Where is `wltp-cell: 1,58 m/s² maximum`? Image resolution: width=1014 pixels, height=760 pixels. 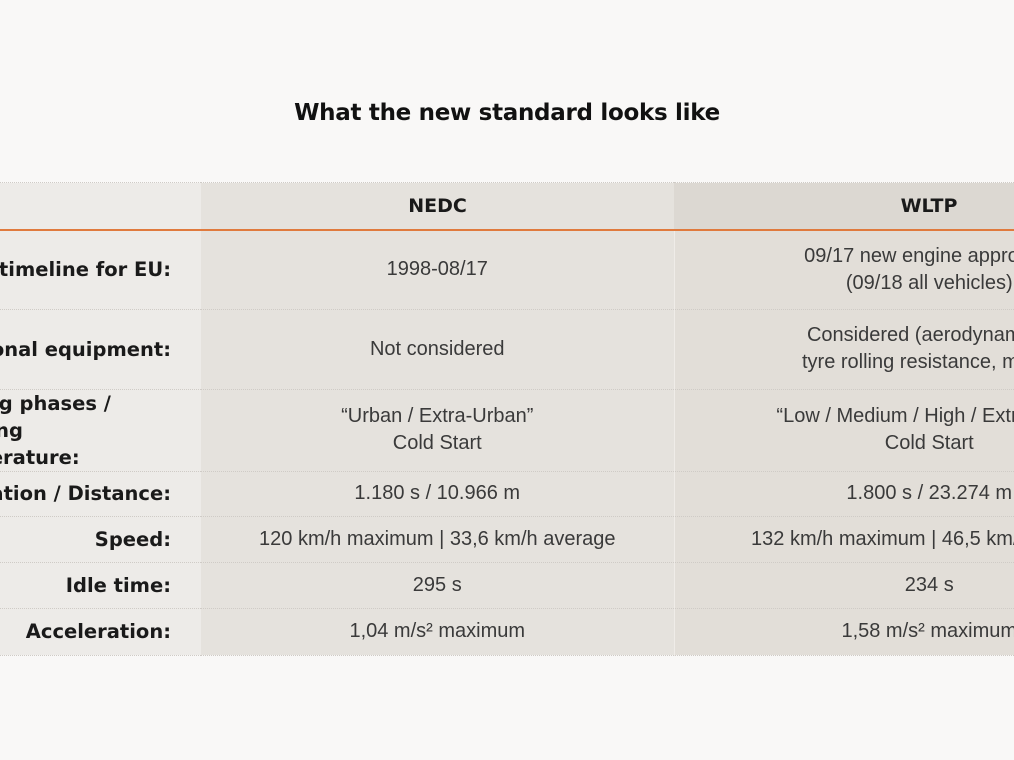 wltp-cell: 1,58 m/s² maximum is located at coordinates (843, 632).